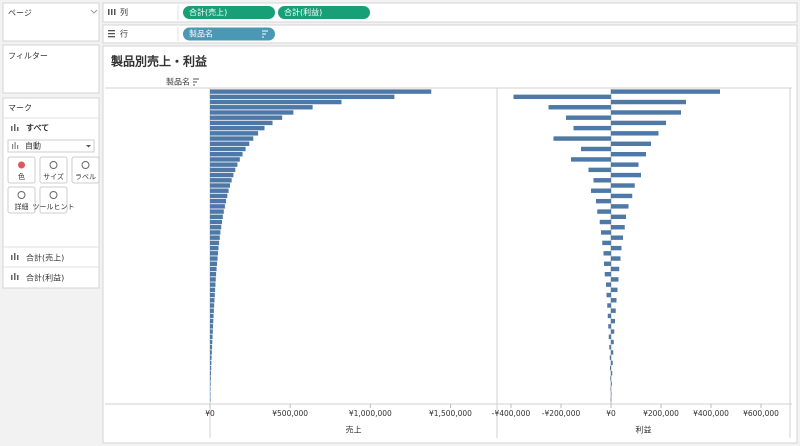  What do you see at coordinates (511, 413) in the screenshot?
I see `x-tick-label: -¥400,000` at bounding box center [511, 413].